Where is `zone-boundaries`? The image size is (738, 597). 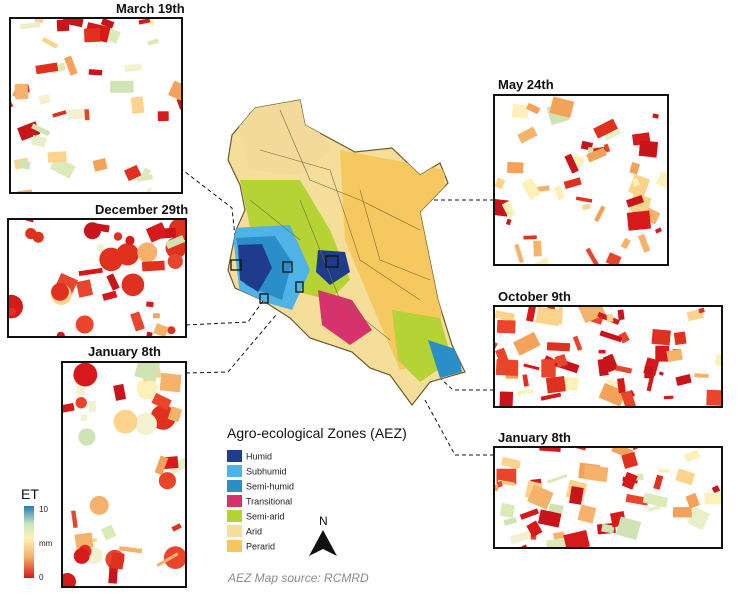
zone-boundaries is located at coordinates (340, 225).